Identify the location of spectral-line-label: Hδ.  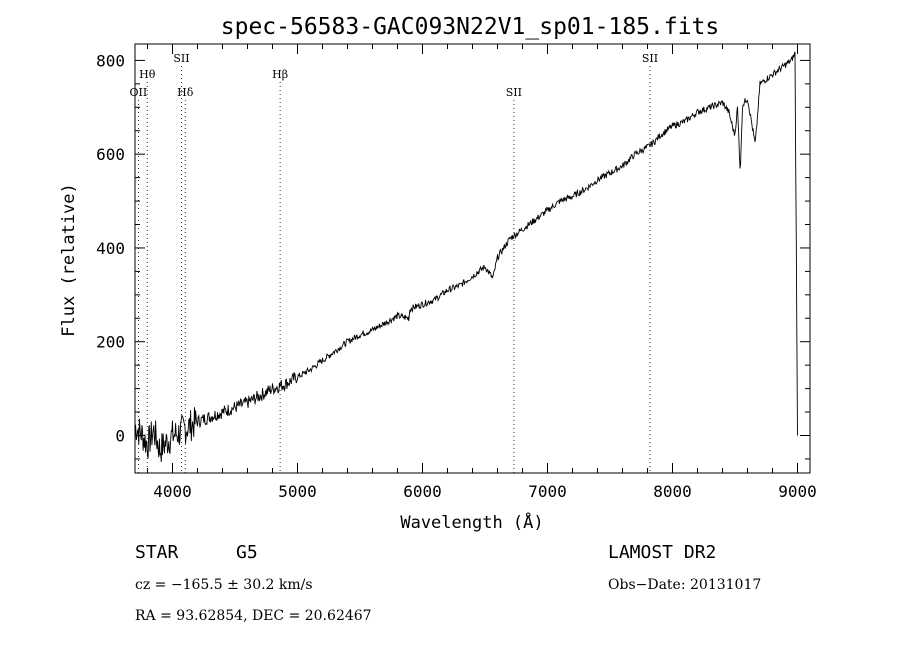
(185, 92).